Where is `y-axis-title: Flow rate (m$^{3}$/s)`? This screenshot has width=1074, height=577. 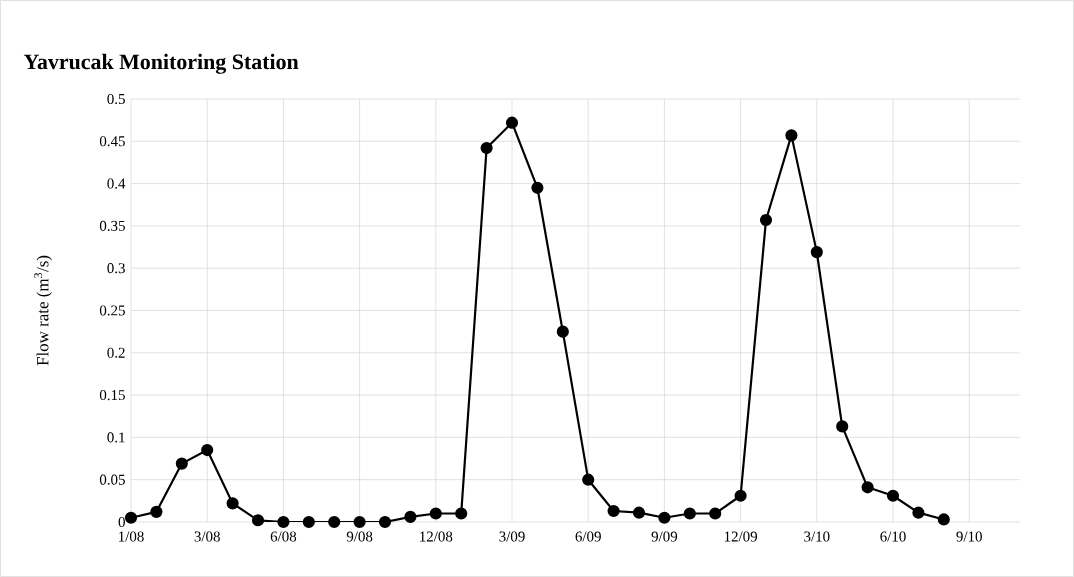
y-axis-title: Flow rate (m$^{3}$/s) is located at coordinates (43, 310).